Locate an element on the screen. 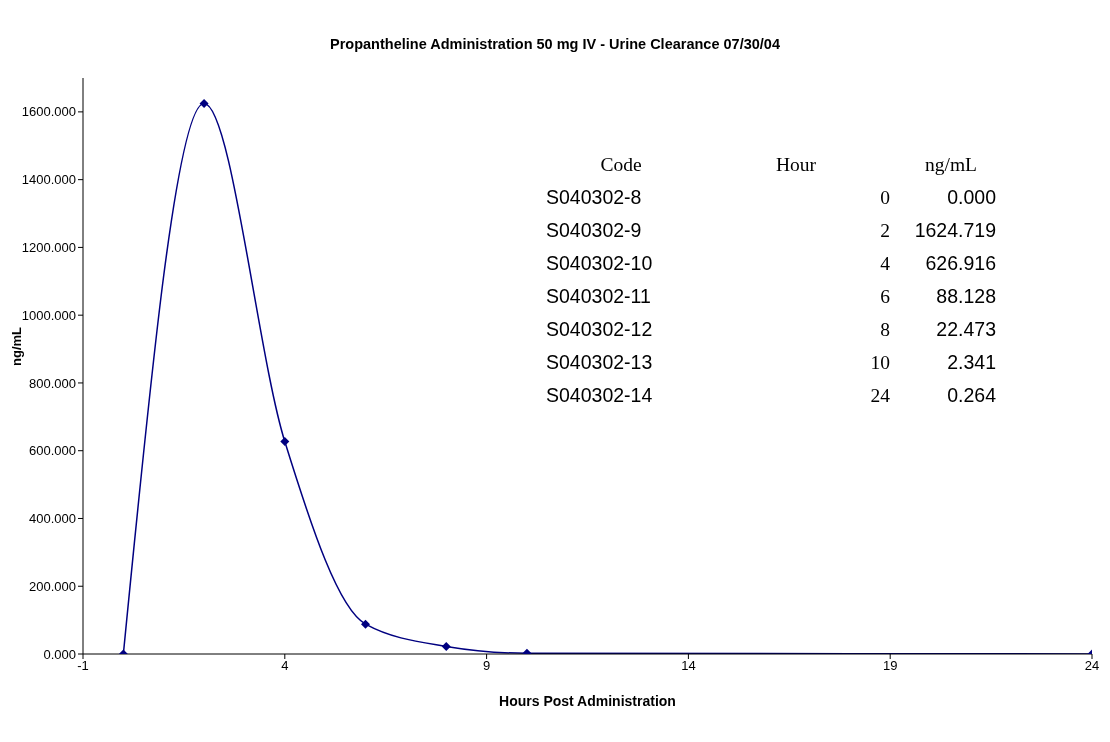 This screenshot has width=1110, height=742. y-tick-label: 400.000 is located at coordinates (52, 519).